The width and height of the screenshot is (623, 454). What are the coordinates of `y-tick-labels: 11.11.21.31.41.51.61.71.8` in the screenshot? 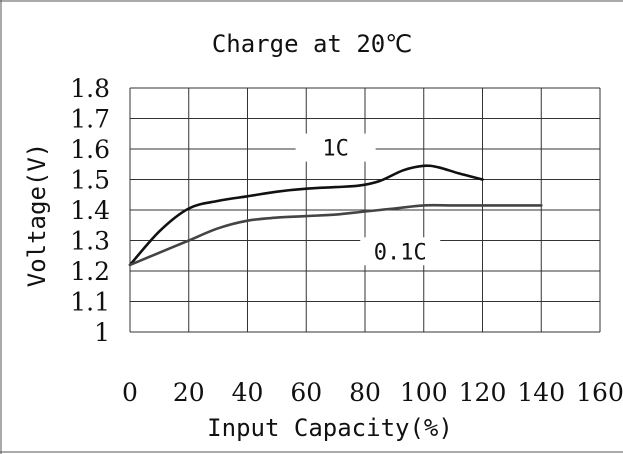 It's located at (90, 210).